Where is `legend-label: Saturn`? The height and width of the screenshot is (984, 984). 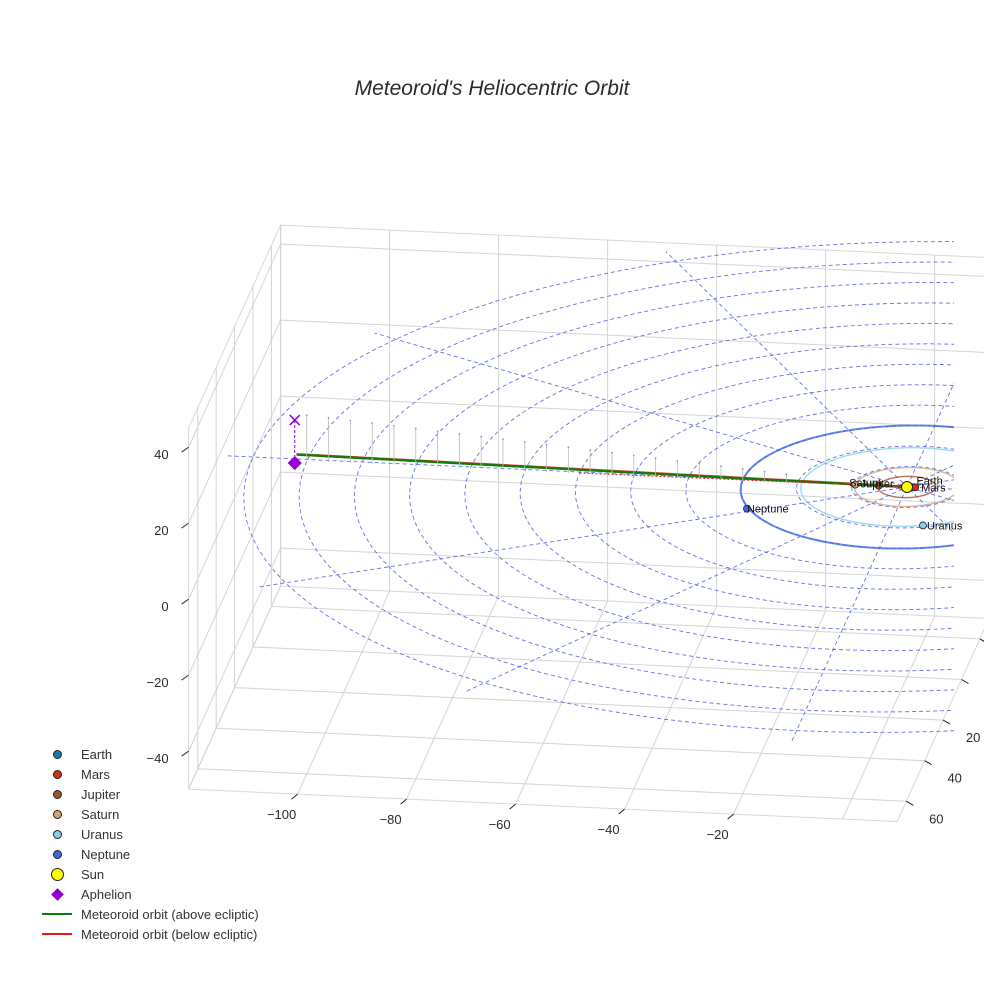 legend-label: Saturn is located at coordinates (100, 814).